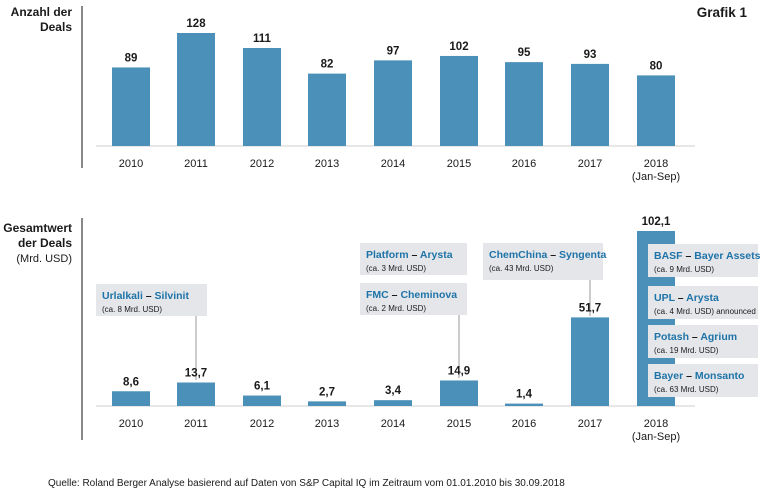 The height and width of the screenshot is (493, 760). What do you see at coordinates (590, 308) in the screenshot?
I see `deal-value-value-label: 51,7` at bounding box center [590, 308].